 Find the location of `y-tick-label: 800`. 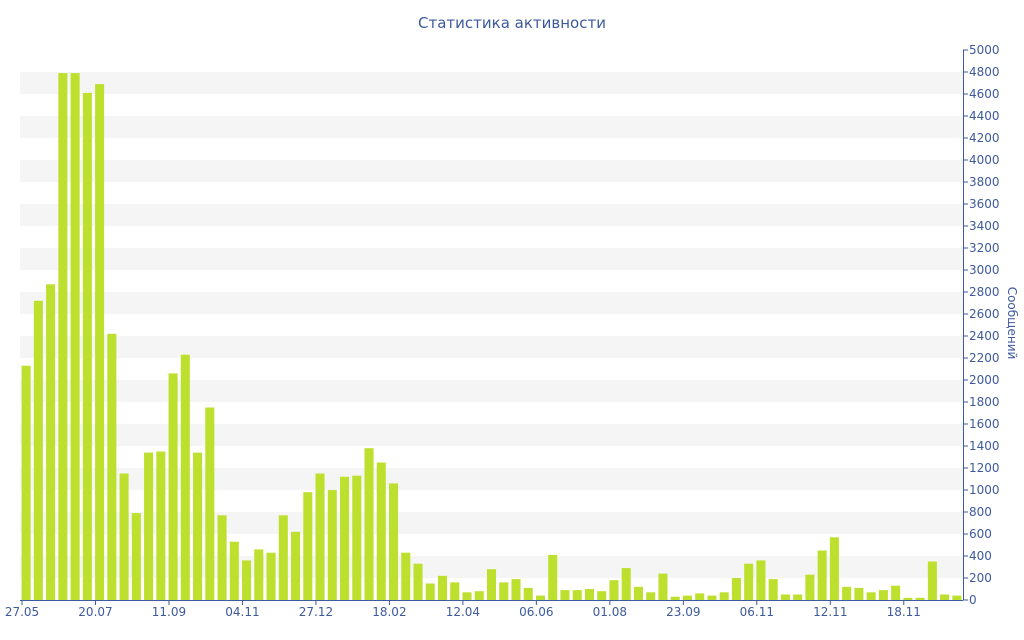

y-tick-label: 800 is located at coordinates (980, 512).